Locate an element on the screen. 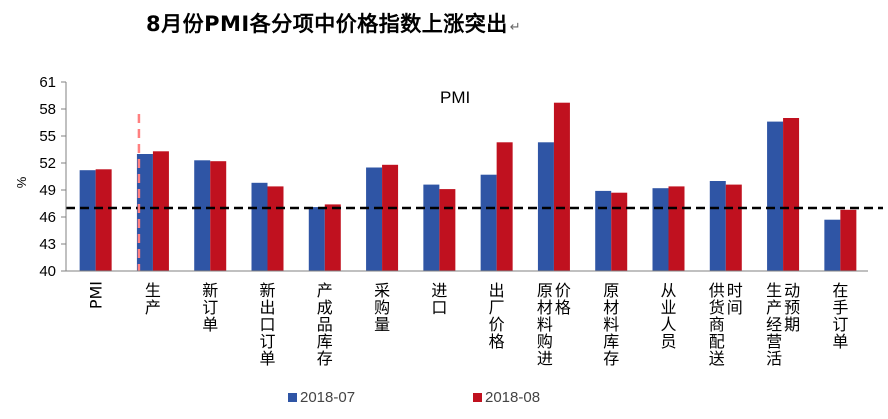 The width and height of the screenshot is (888, 419). category-label-7: 出厂价格 is located at coordinates (497, 316).